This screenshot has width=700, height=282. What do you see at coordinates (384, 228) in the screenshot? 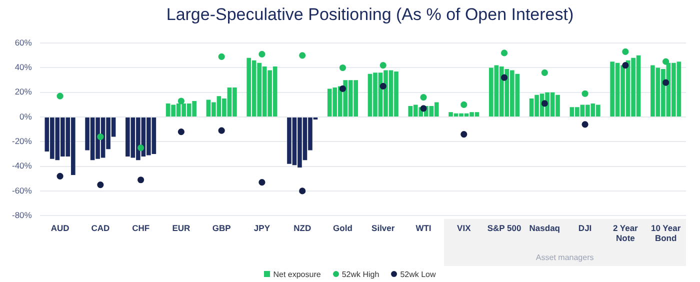
I see `x-tick-label: Silver` at bounding box center [384, 228].